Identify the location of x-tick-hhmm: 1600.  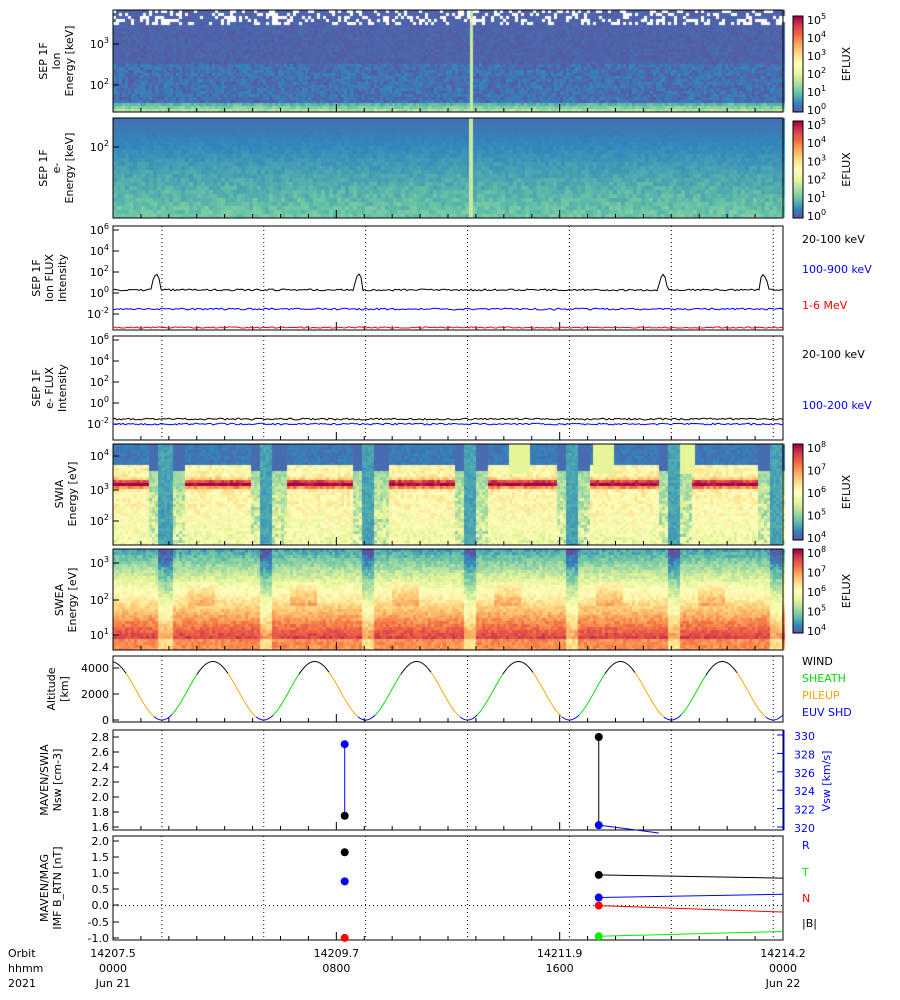
(560, 968).